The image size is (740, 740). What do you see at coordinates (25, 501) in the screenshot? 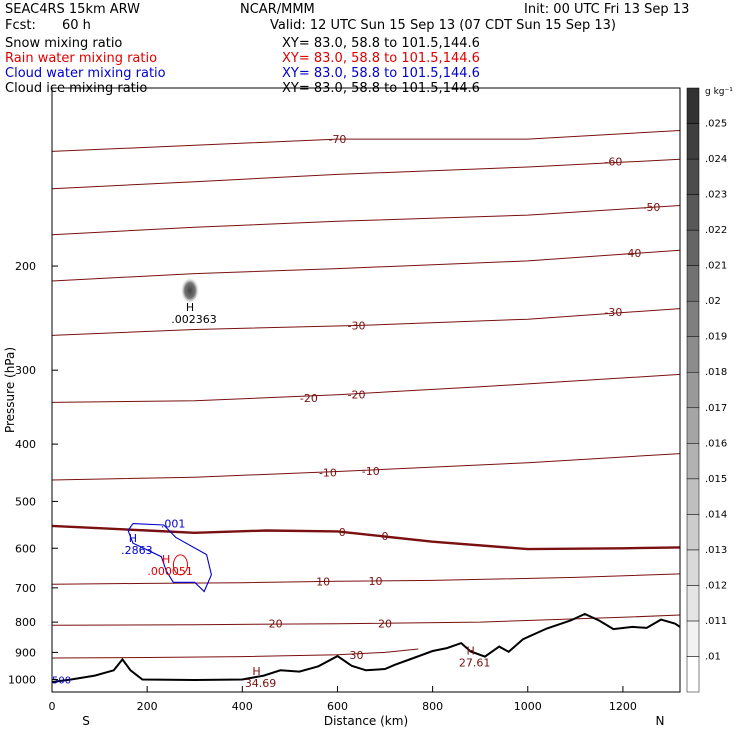
I see `y-tick-label: 500` at bounding box center [25, 501].